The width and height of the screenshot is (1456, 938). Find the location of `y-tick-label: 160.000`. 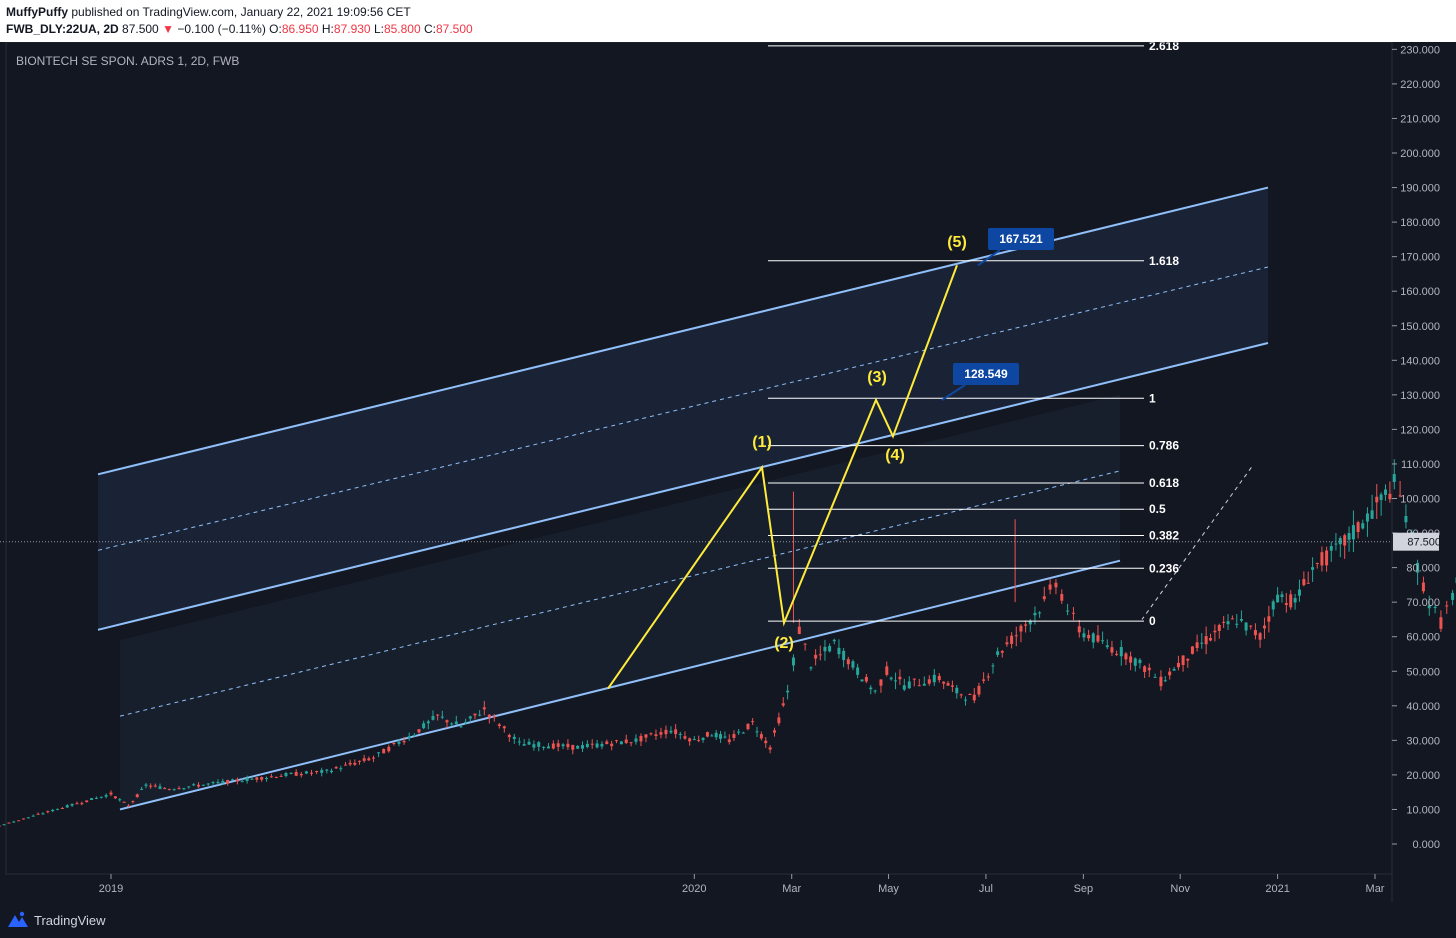

y-tick-label: 160.000 is located at coordinates (1420, 292).